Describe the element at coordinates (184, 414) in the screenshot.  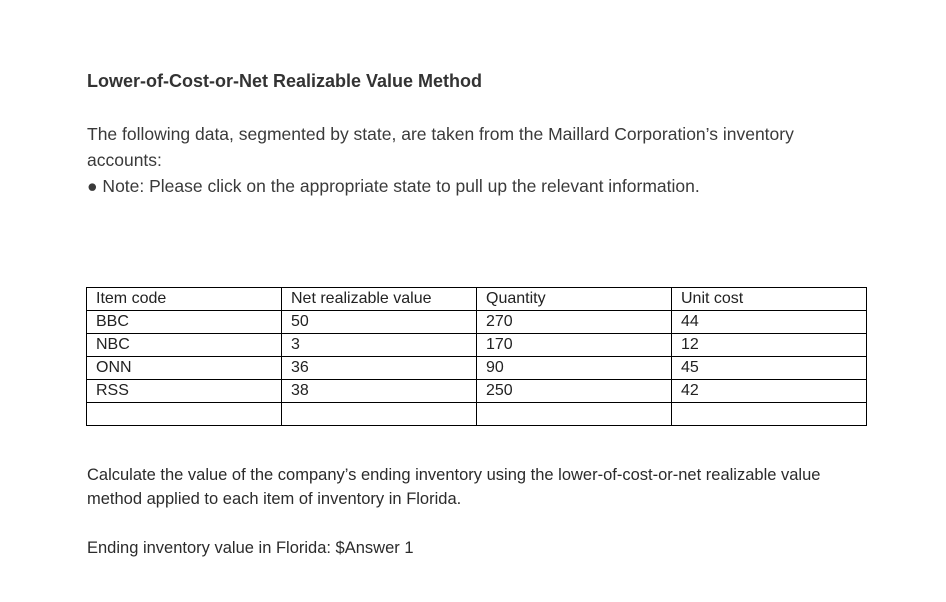
I see `cell-item-code` at that location.